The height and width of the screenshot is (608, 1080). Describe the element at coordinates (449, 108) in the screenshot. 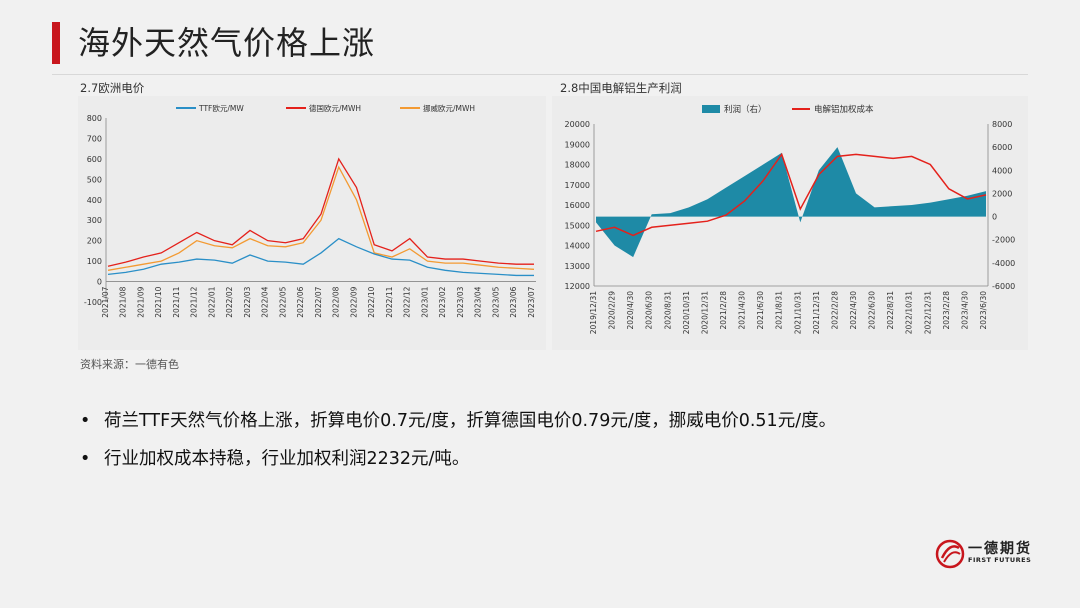

I see `legend-label: 挪威欧元/MWH` at that location.